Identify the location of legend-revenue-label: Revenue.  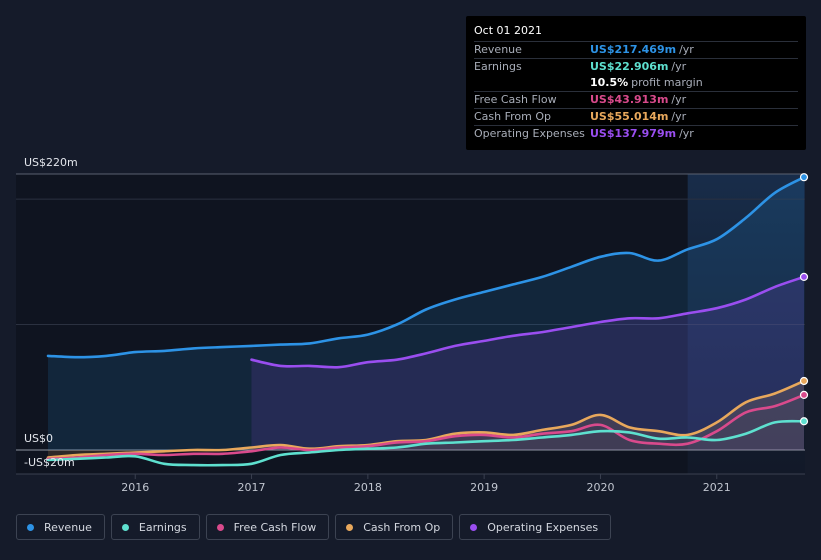
(68, 527).